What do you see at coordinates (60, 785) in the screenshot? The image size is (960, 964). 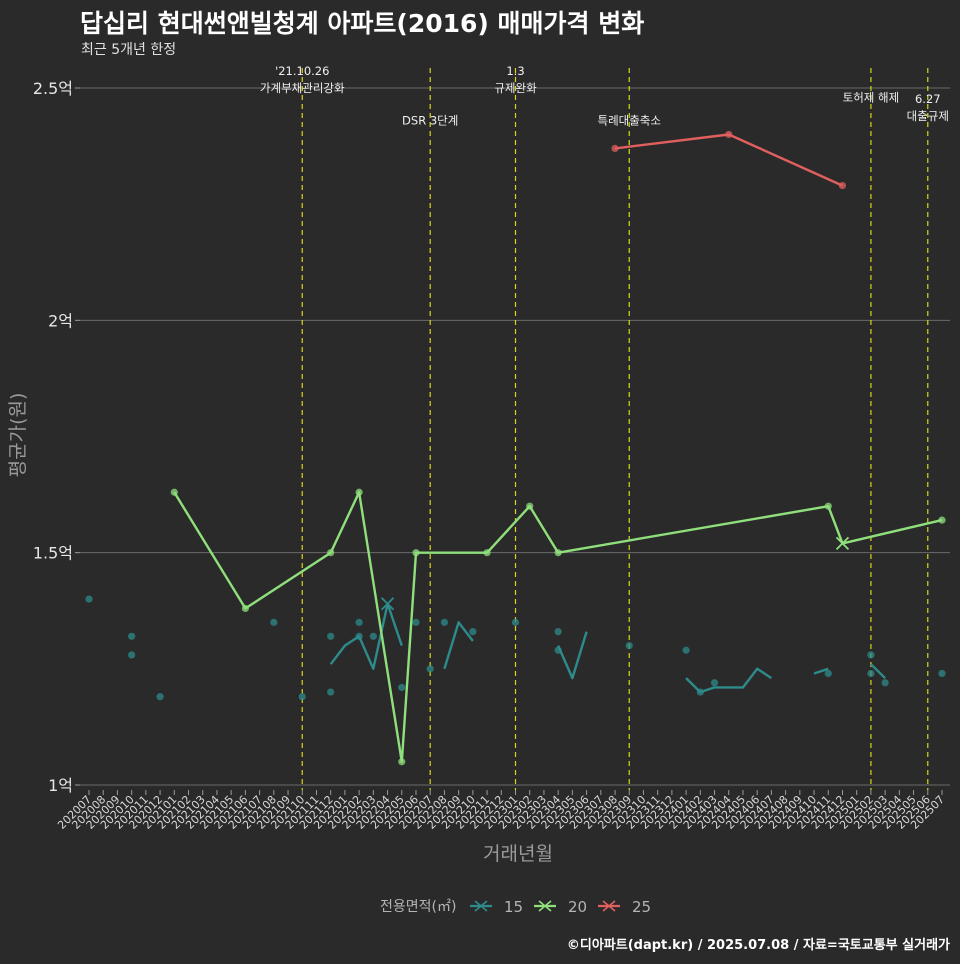 I see `y-tick-label: 1억` at bounding box center [60, 785].